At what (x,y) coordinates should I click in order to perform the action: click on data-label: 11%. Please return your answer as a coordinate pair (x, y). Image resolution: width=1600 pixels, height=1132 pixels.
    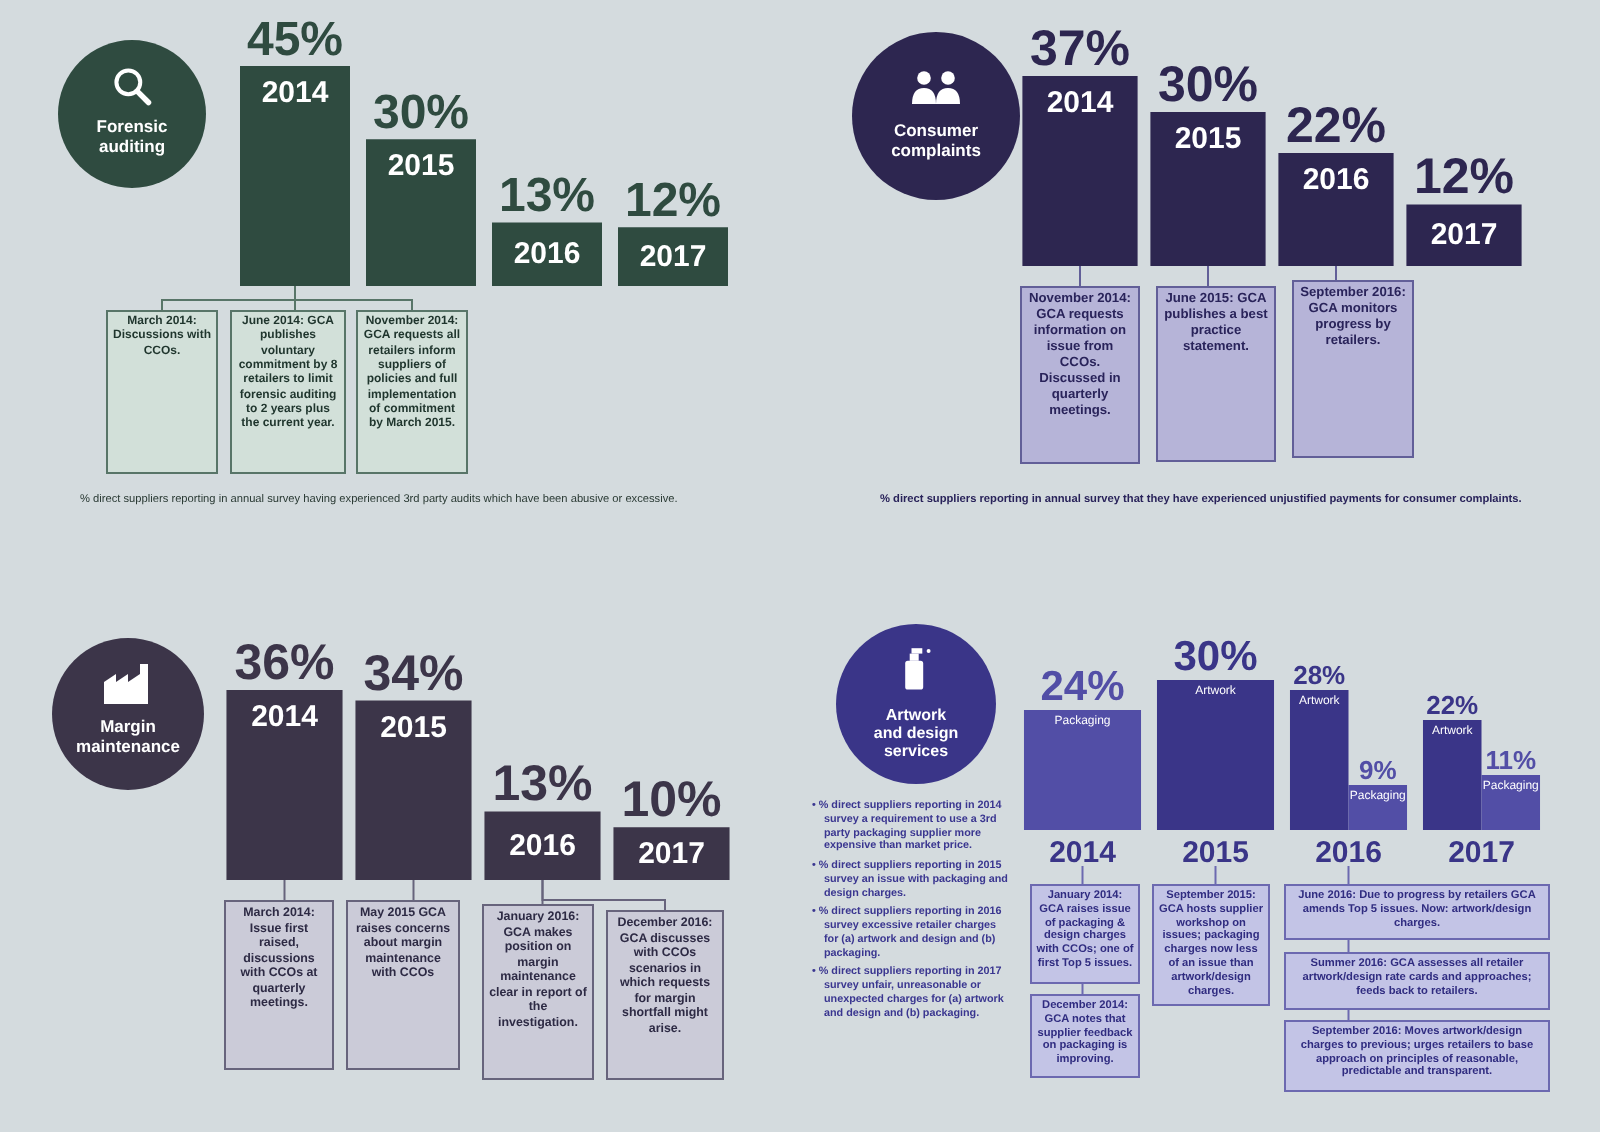
    Looking at the image, I should click on (1511, 760).